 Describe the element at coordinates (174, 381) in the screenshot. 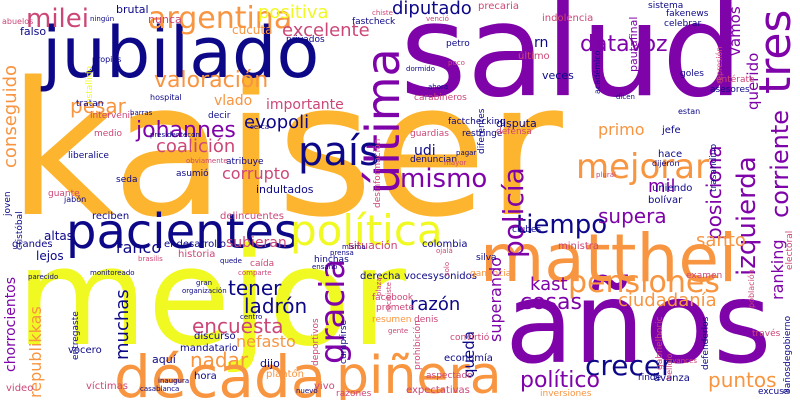

I see `word: inaugura` at that location.